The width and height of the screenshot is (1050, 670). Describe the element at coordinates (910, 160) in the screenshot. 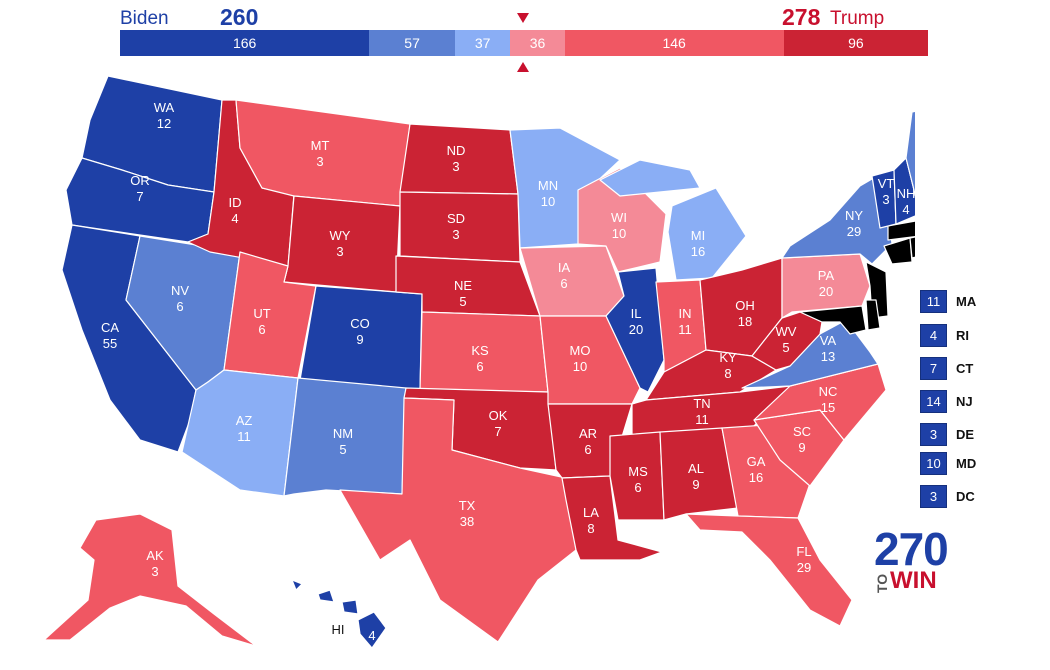

I see `state-ME` at that location.